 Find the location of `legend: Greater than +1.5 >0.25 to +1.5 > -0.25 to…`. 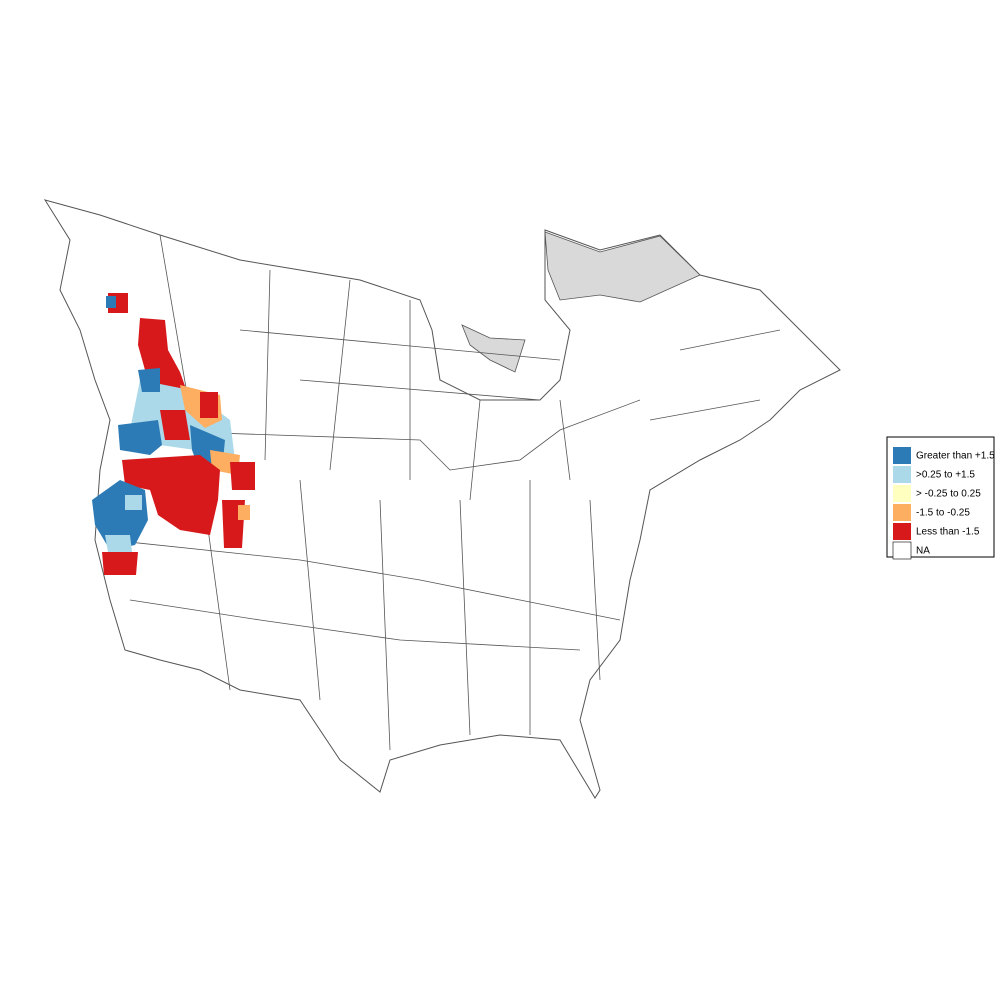

legend: Greater than +1.5 >0.25 to +1.5 > -0.25 to… is located at coordinates (940, 498).